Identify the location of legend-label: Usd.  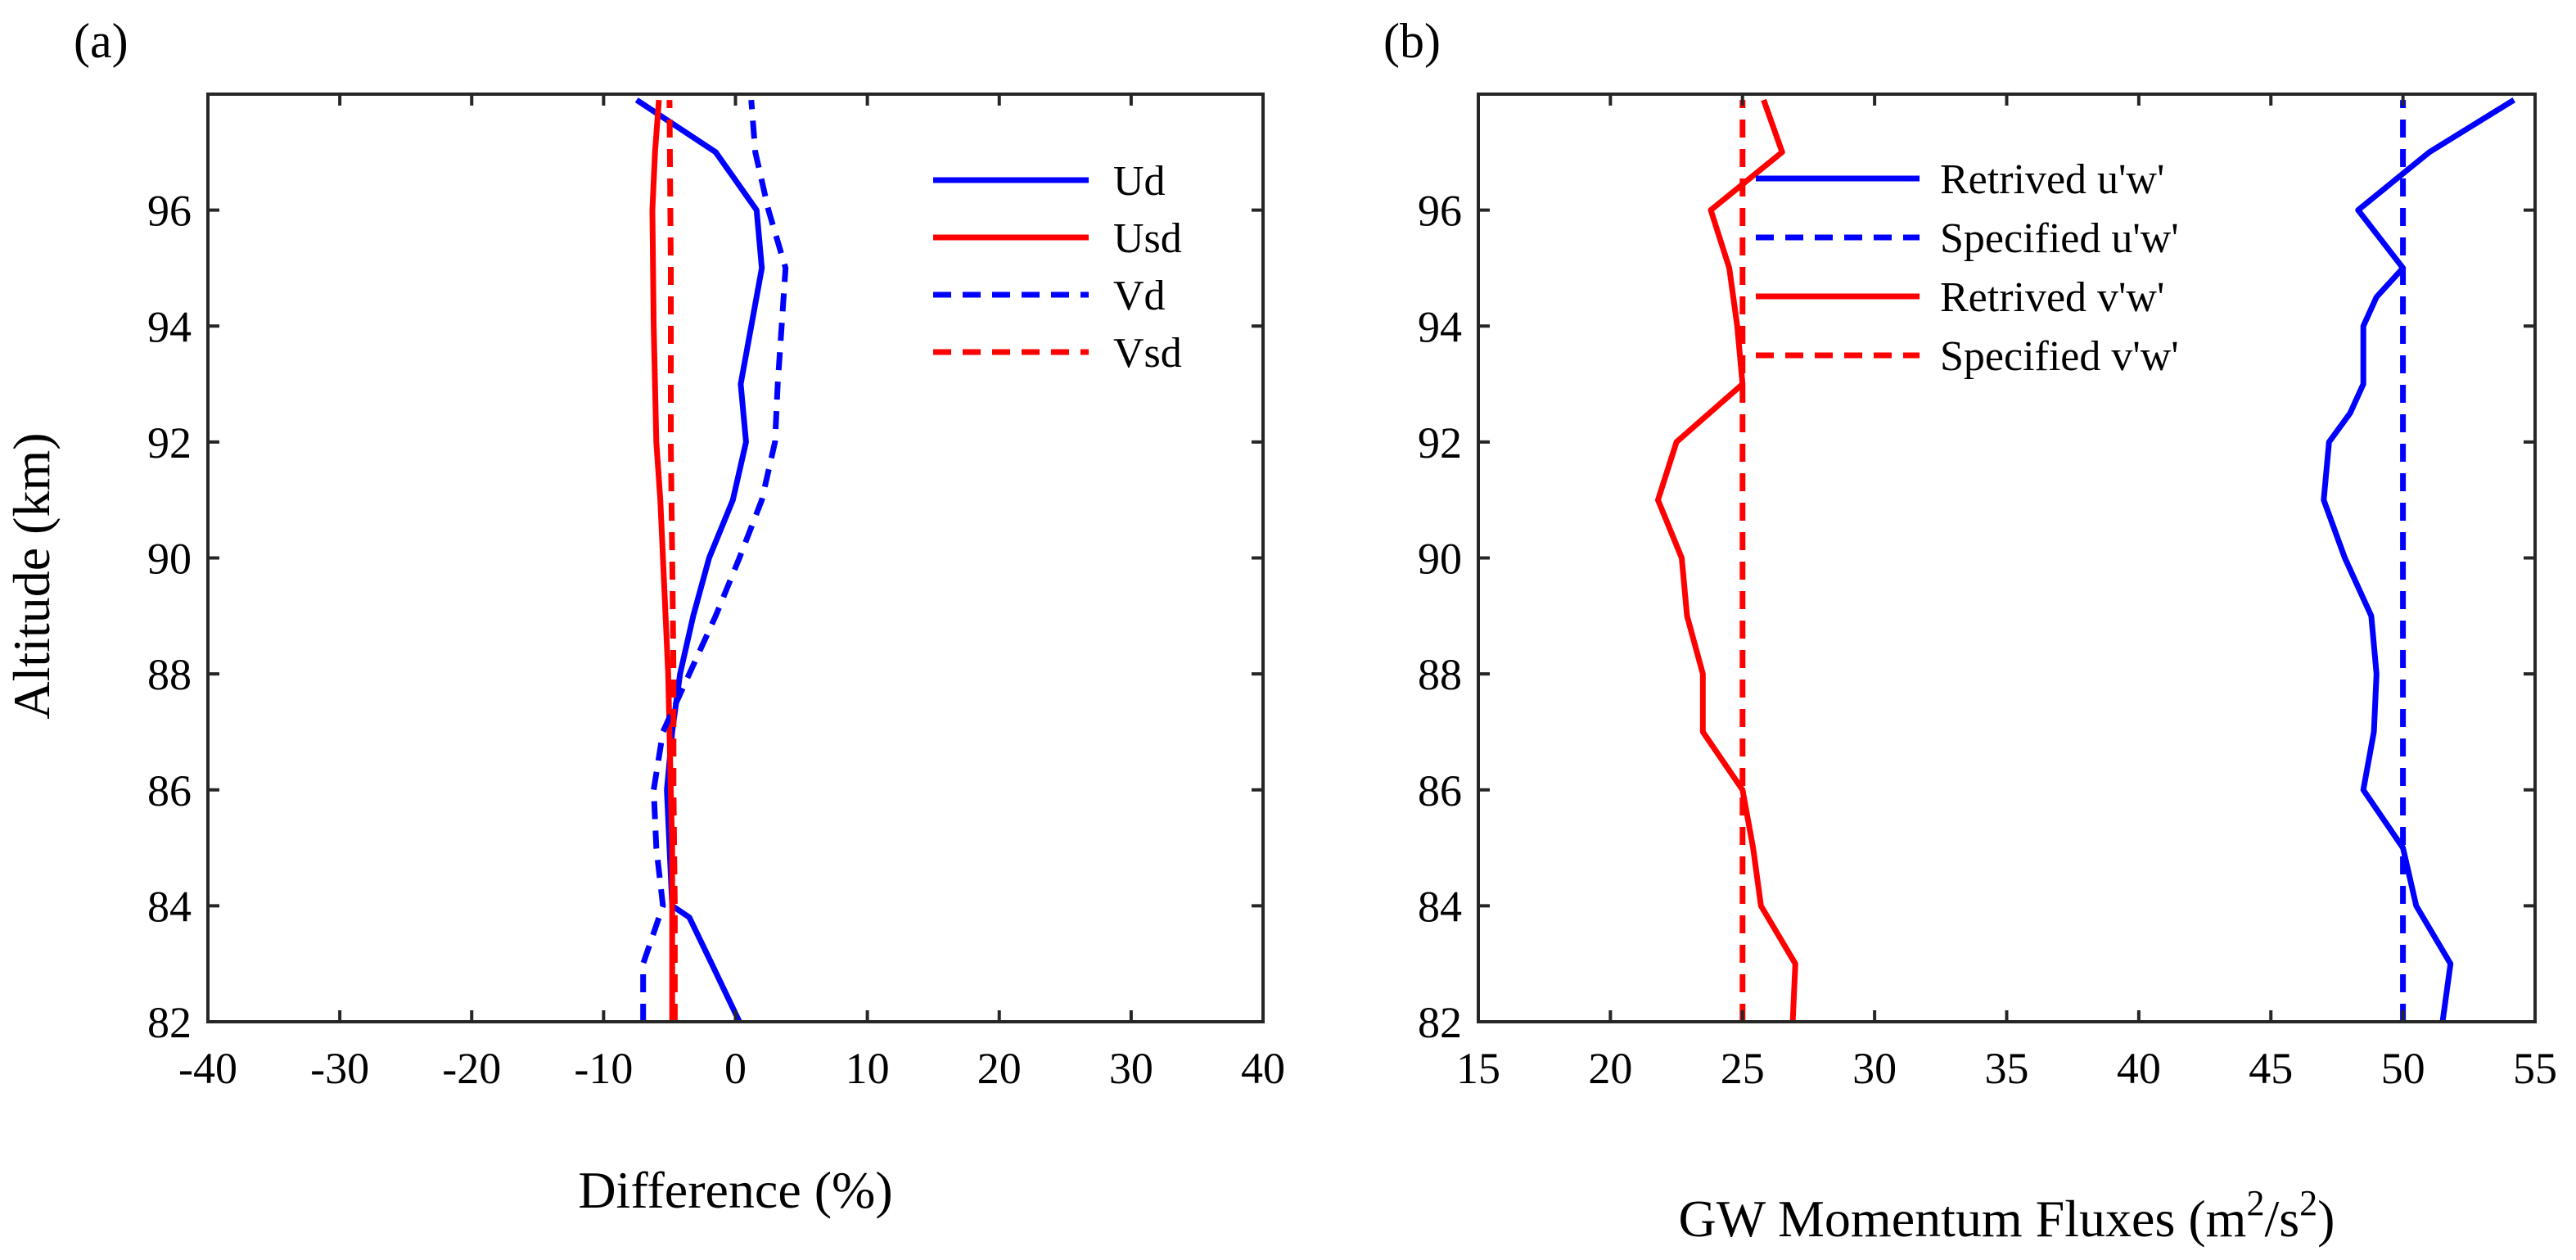
(1147, 238).